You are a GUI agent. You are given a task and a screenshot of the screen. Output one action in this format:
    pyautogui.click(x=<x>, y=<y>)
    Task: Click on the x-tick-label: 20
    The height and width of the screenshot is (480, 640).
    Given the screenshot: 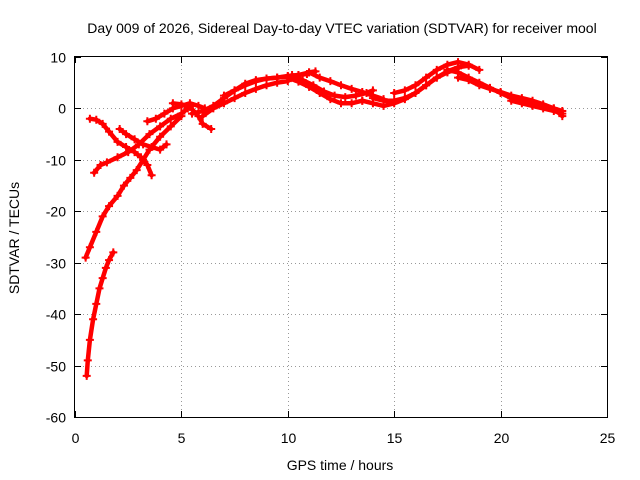 What is the action you would take?
    pyautogui.click(x=502, y=438)
    